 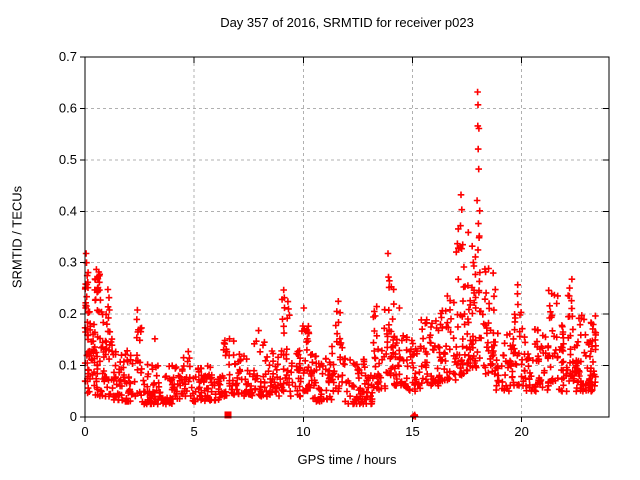 I want to click on y-tick-label: 0.4, so click(x=68, y=210).